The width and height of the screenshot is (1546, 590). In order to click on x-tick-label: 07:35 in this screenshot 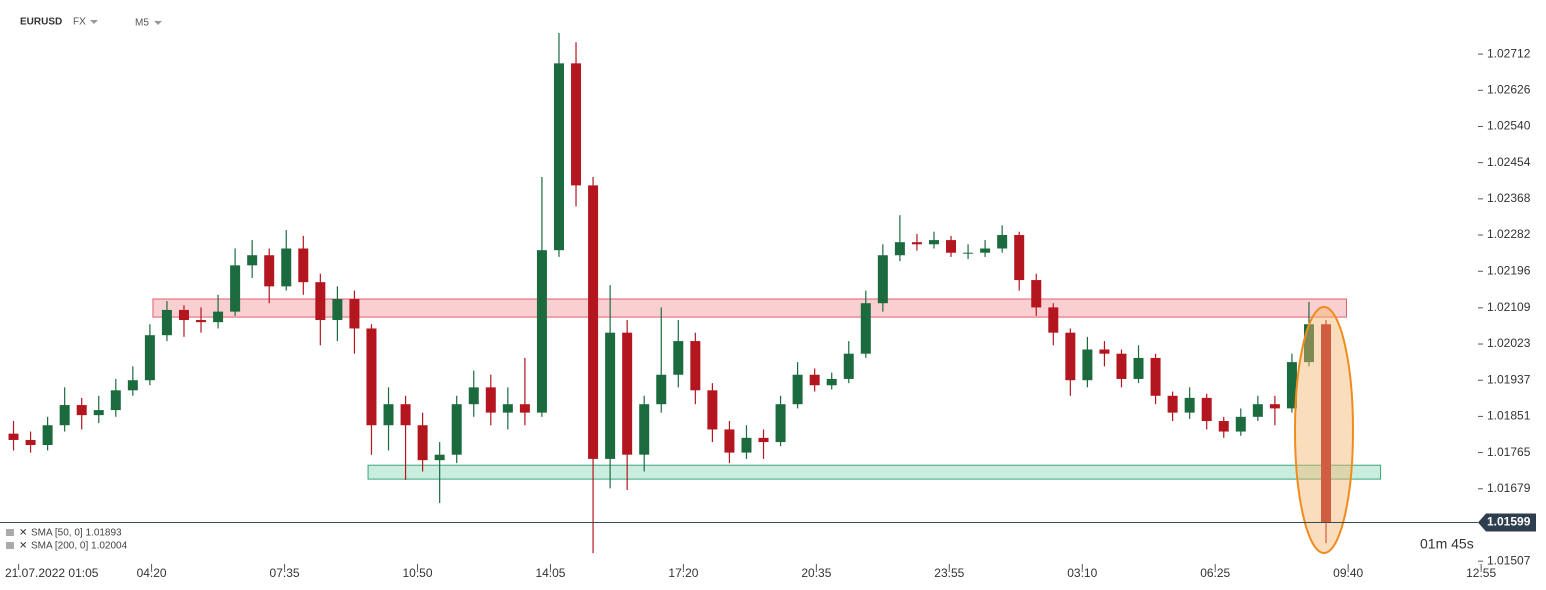, I will do `click(285, 573)`.